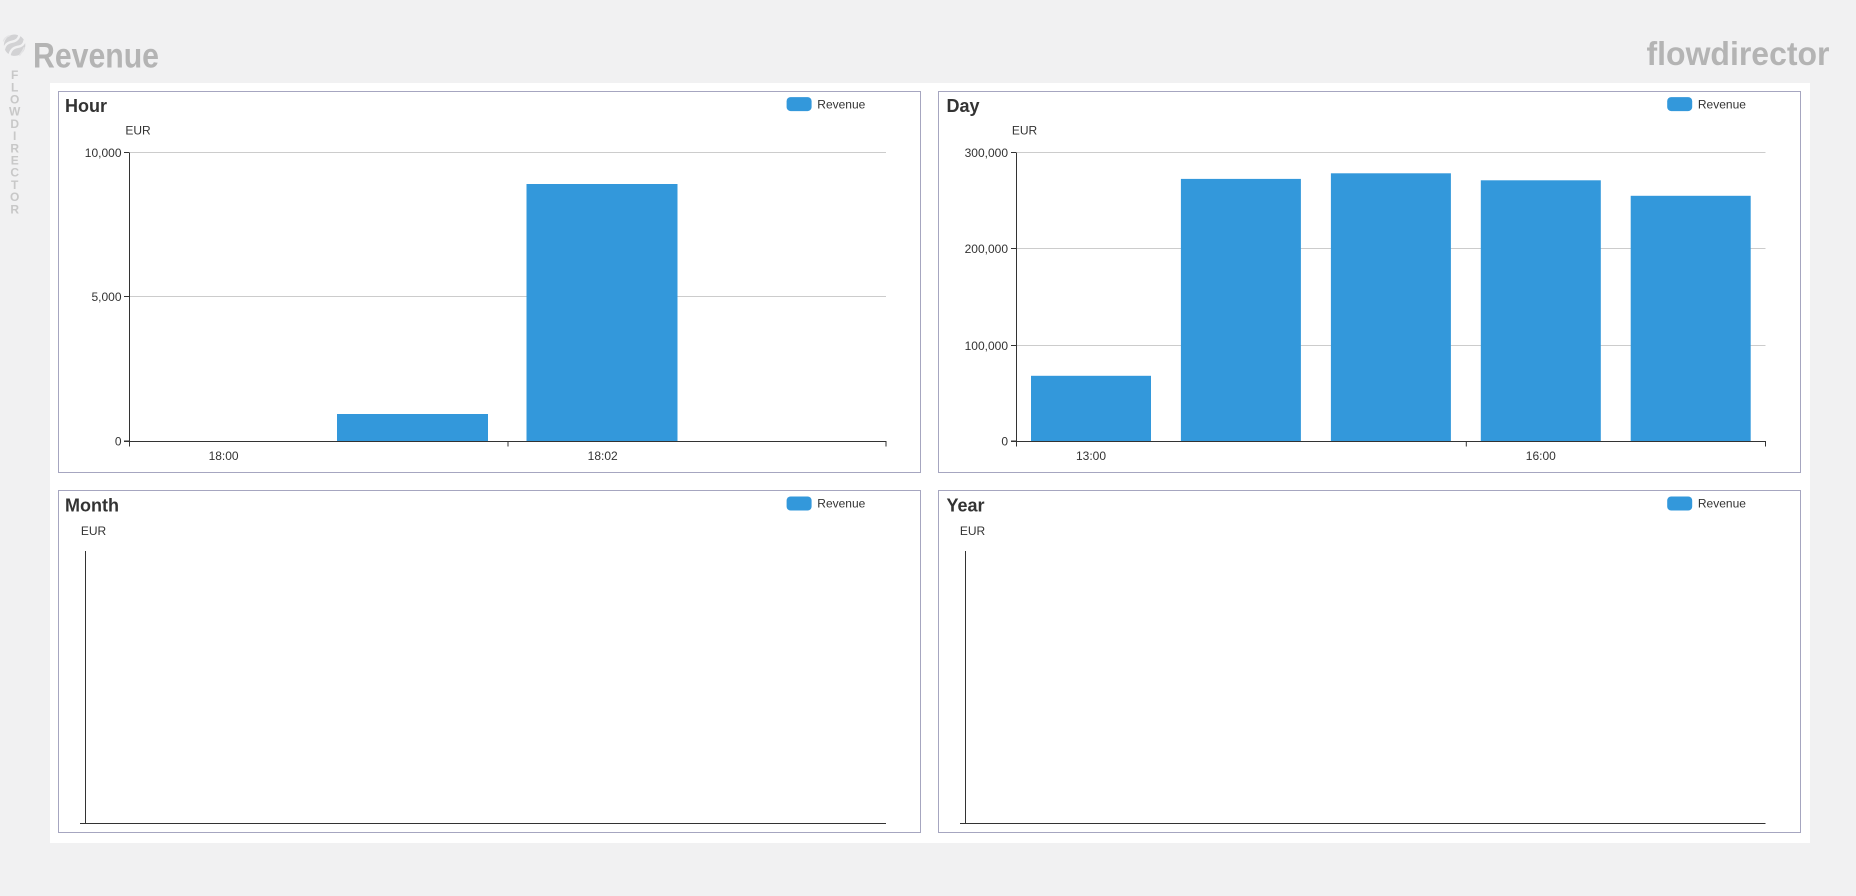  I want to click on svg-text: W, so click(15, 112).